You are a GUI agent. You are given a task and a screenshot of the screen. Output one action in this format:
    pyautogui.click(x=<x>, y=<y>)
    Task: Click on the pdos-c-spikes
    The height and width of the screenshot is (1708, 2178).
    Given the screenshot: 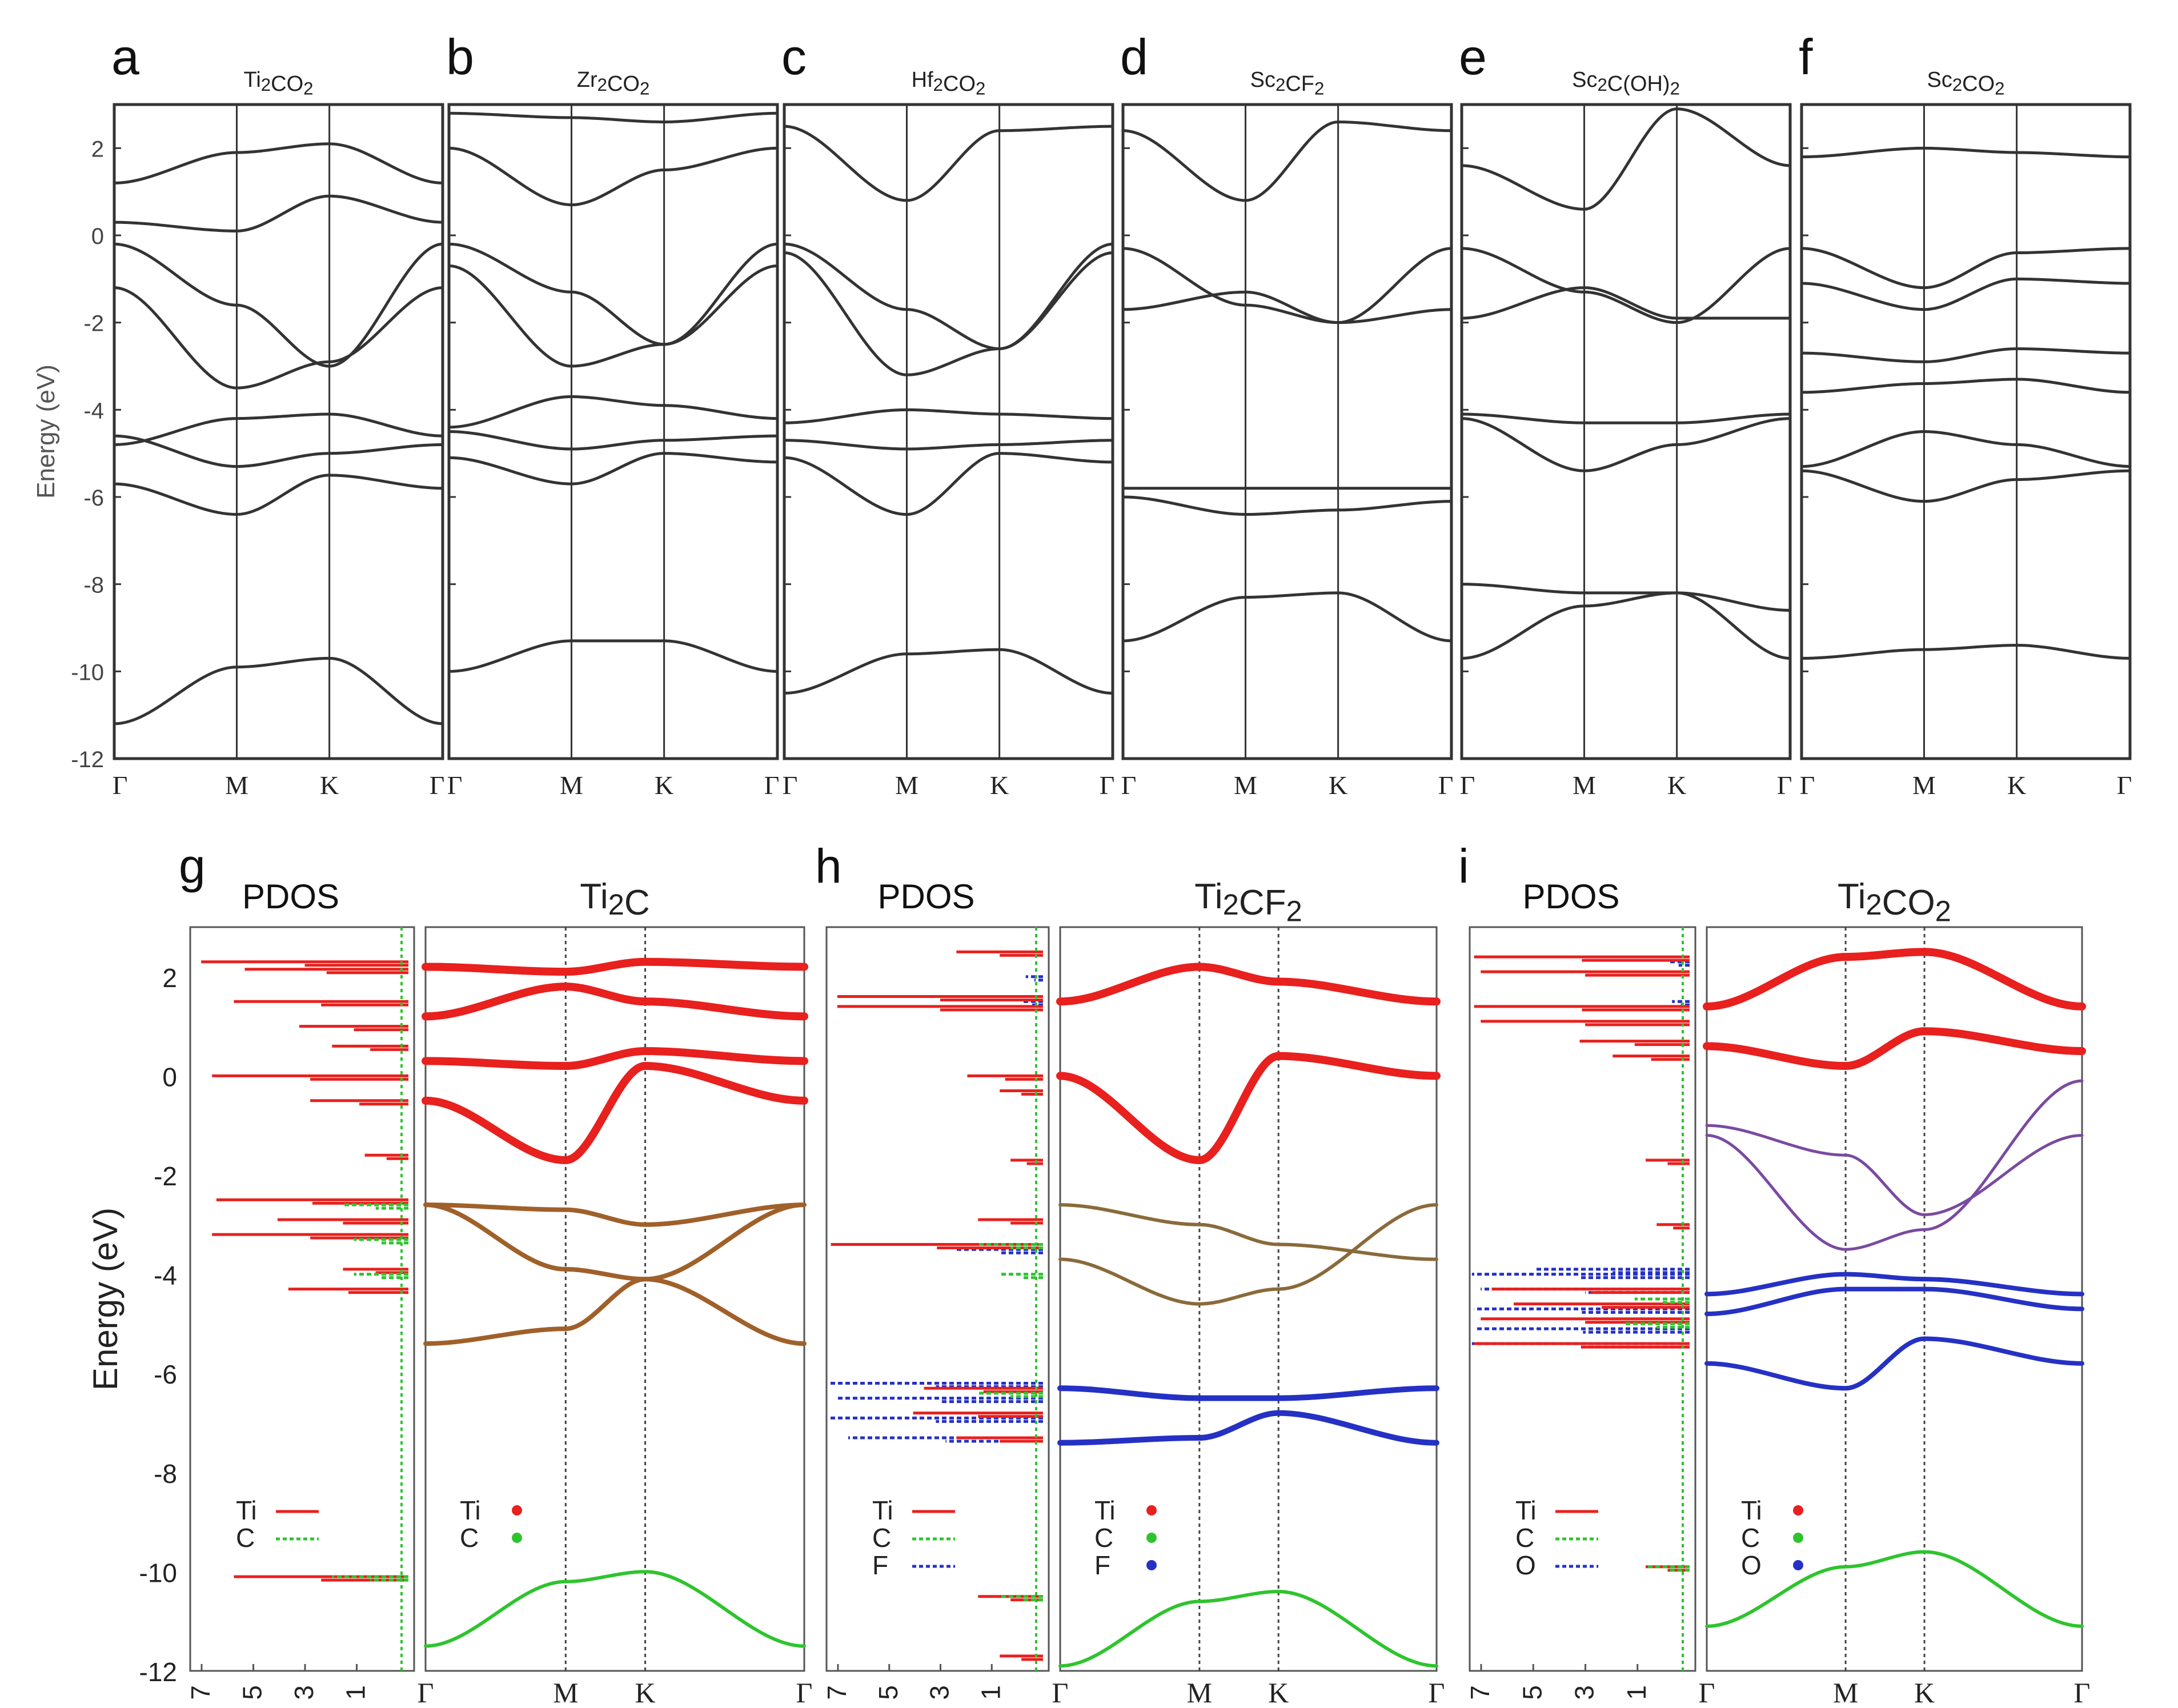 What is the action you would take?
    pyautogui.click(x=370, y=1393)
    